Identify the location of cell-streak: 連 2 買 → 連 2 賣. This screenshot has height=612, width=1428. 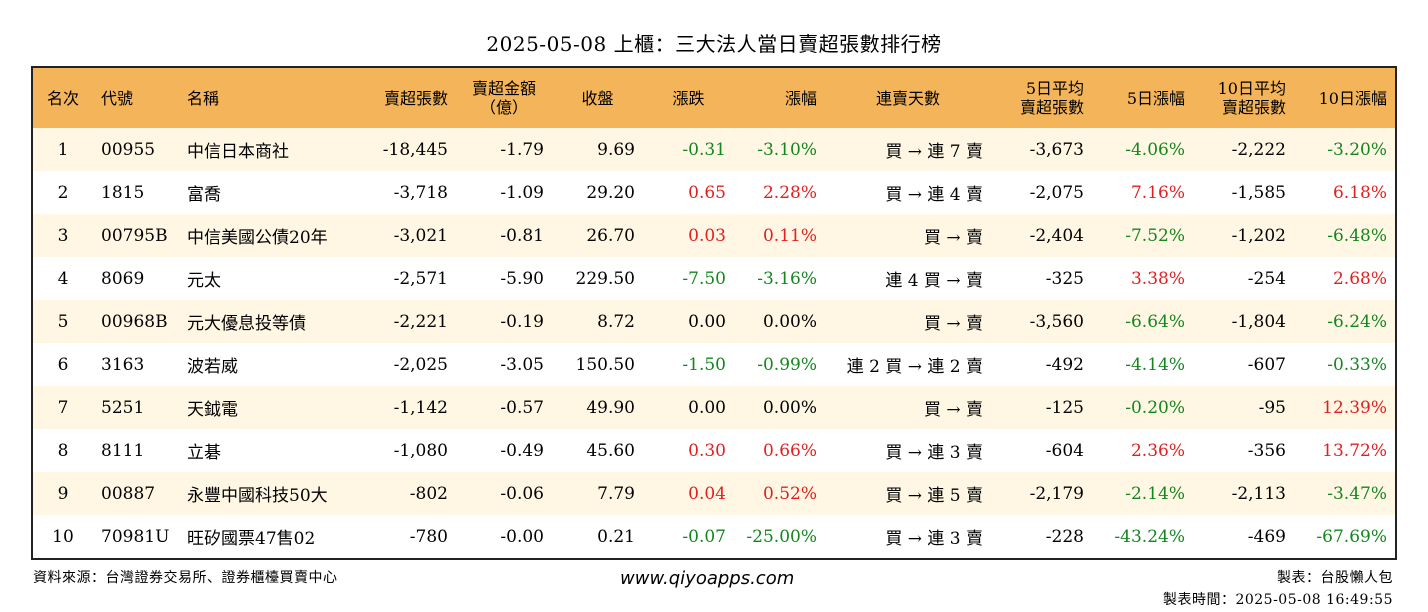
(914, 367).